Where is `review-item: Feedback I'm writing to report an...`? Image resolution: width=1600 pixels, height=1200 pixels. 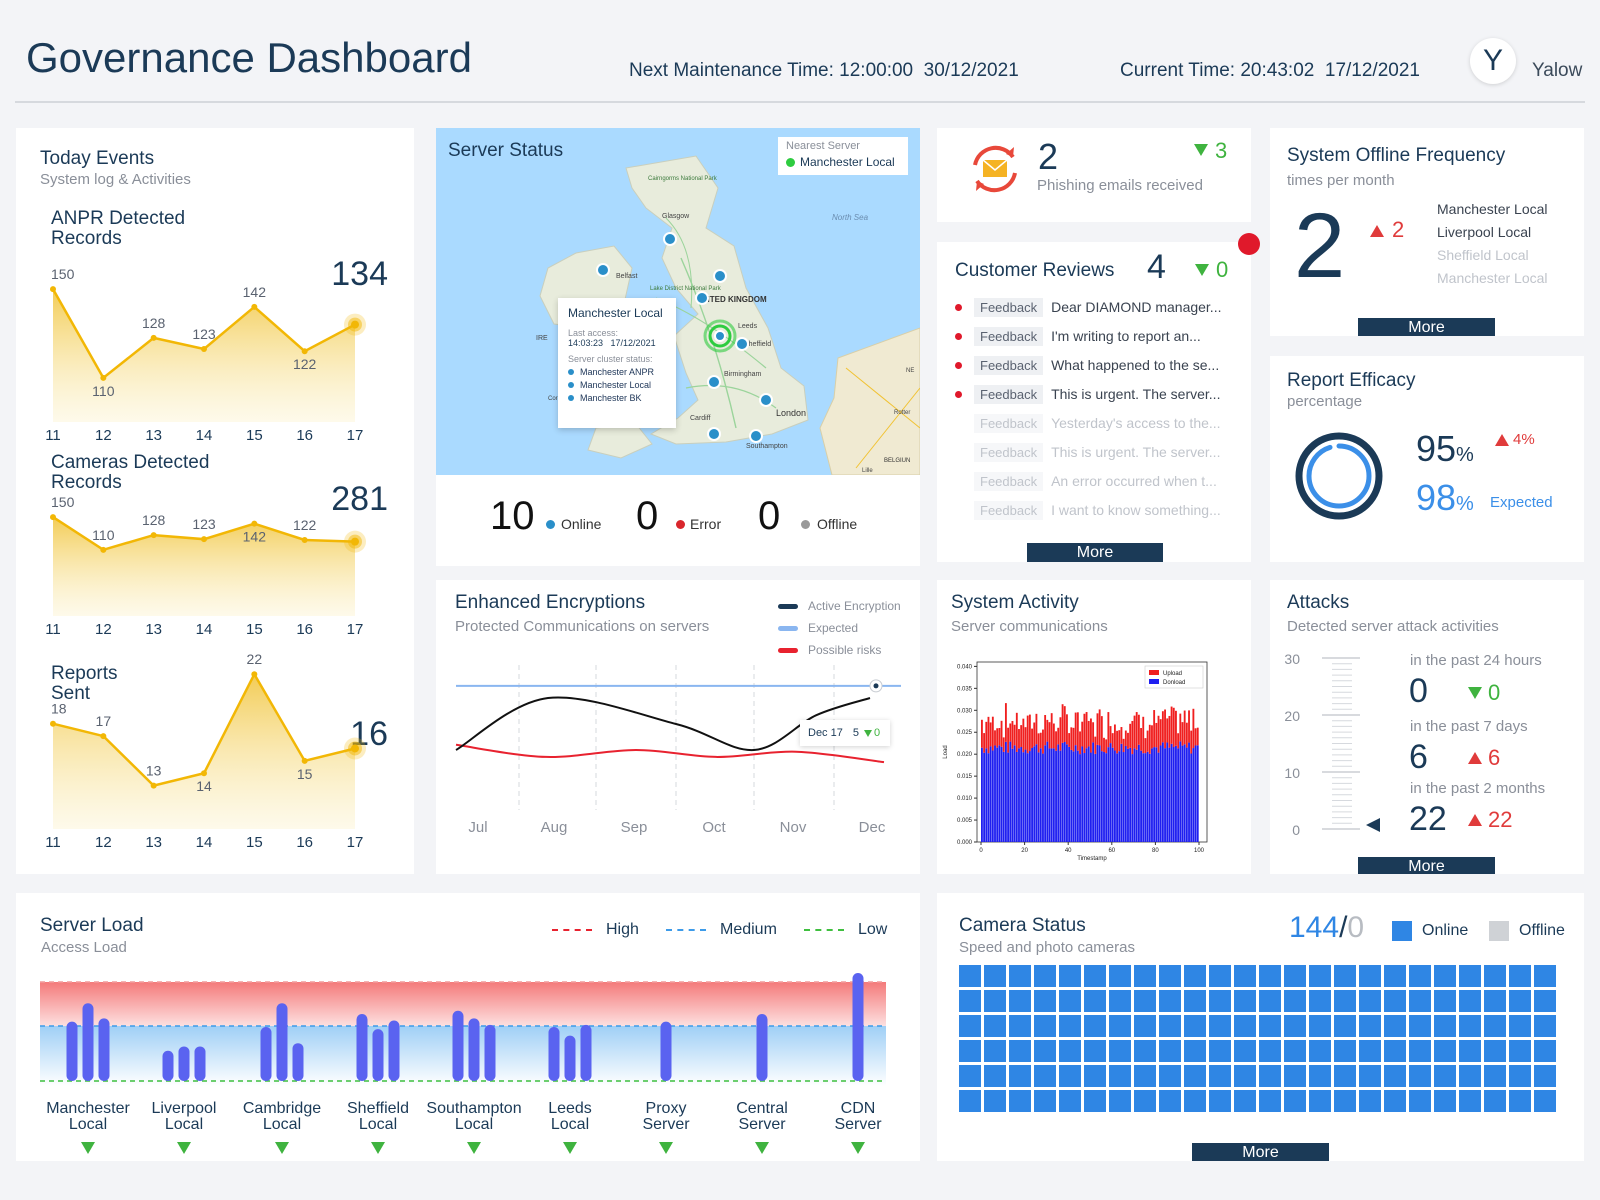
review-item: Feedback I'm writing to report an... is located at coordinates (1095, 336).